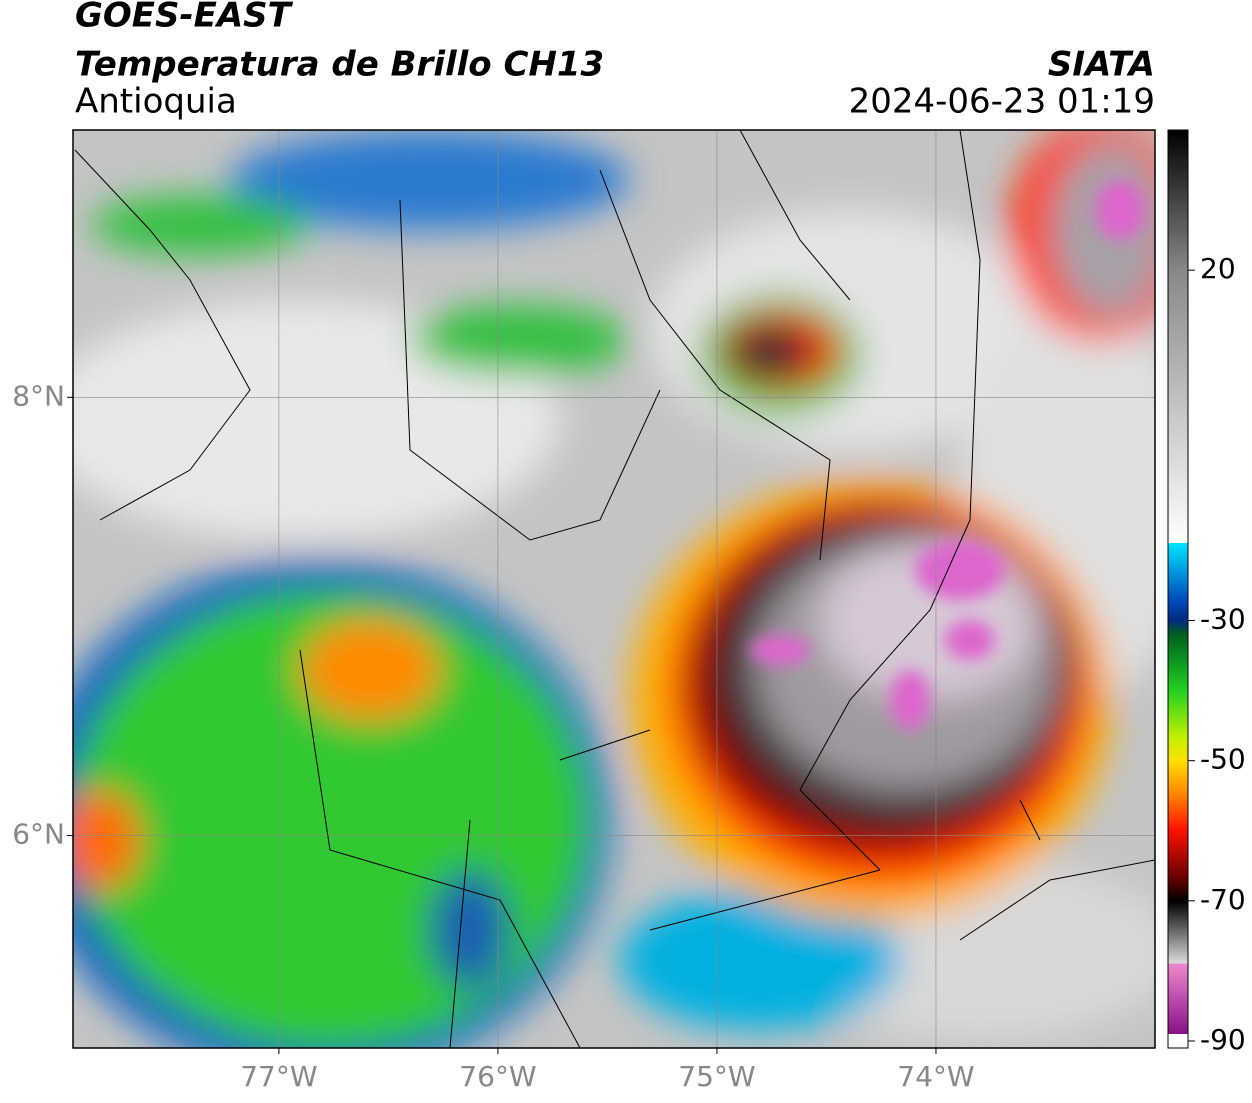 The width and height of the screenshot is (1252, 1103). Describe the element at coordinates (716, 1076) in the screenshot. I see `x-tick-label: 75°W` at that location.